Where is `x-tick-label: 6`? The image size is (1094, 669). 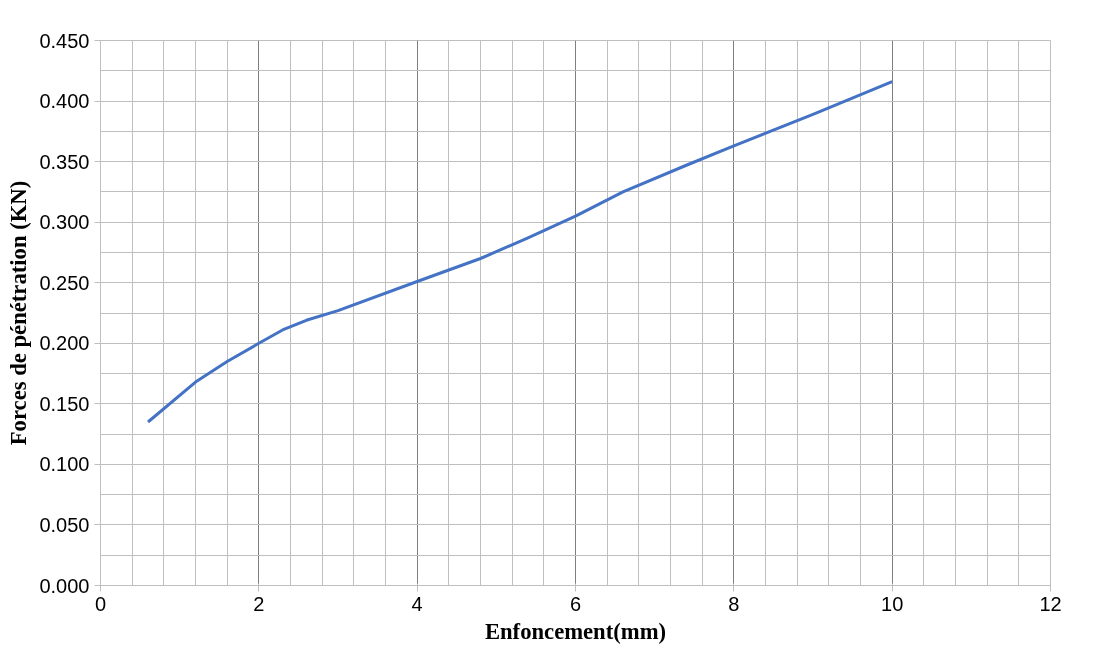
x-tick-label: 6 is located at coordinates (575, 603).